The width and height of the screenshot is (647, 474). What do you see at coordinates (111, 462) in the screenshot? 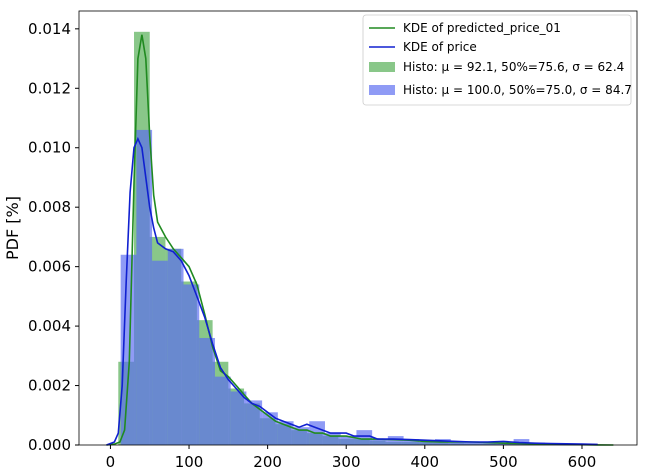
I see `x-tick-label: 0` at bounding box center [111, 462].